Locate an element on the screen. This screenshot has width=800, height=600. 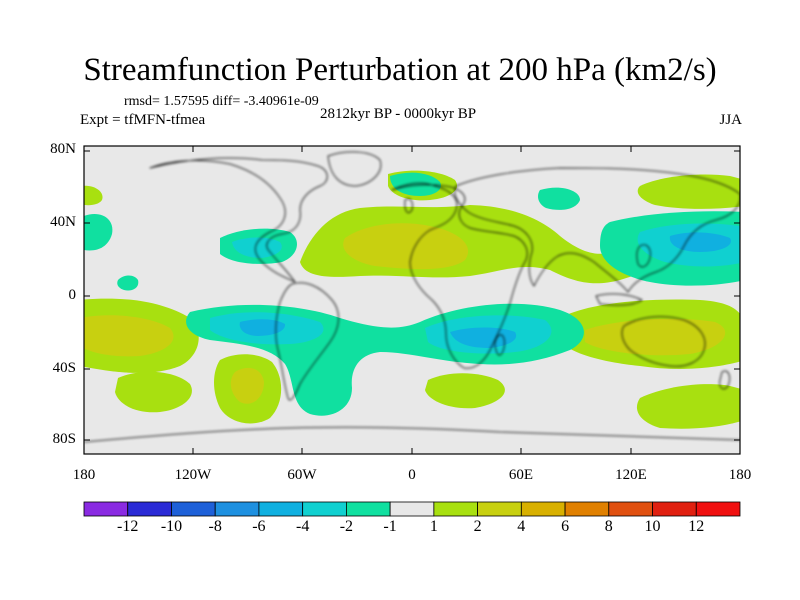
coast-newzealand is located at coordinates (725, 380).